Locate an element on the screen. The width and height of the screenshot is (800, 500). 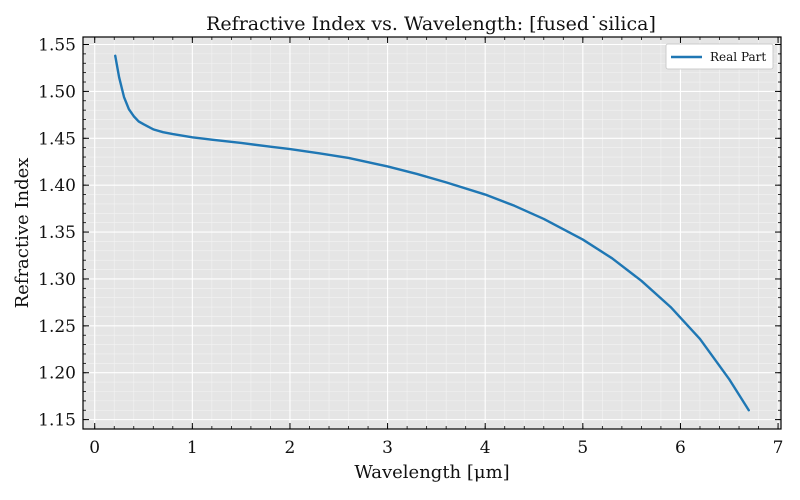
y-tick-label: 1.15 is located at coordinates (57, 421).